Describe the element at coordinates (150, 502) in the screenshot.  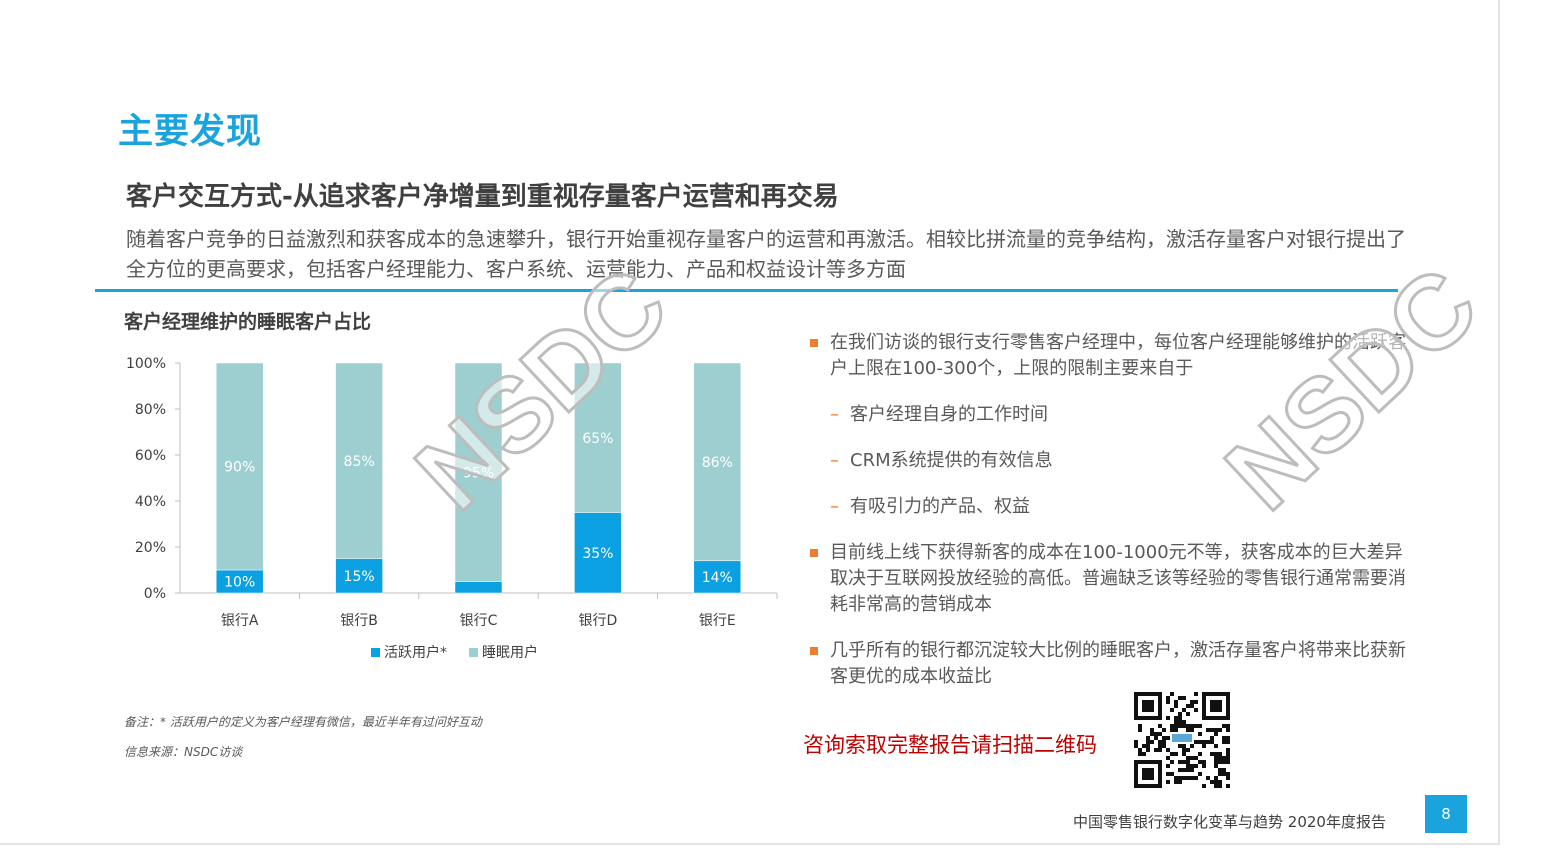
I see `y-tick-label: 40%` at that location.